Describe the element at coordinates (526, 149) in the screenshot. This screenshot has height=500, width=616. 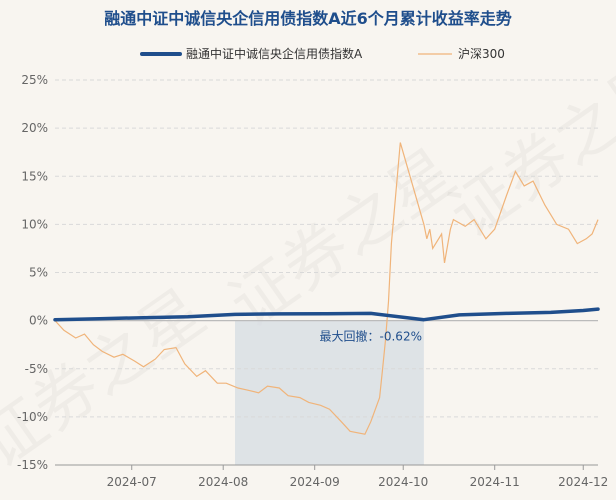
I see `watermark-text-2: 证券之星` at that location.